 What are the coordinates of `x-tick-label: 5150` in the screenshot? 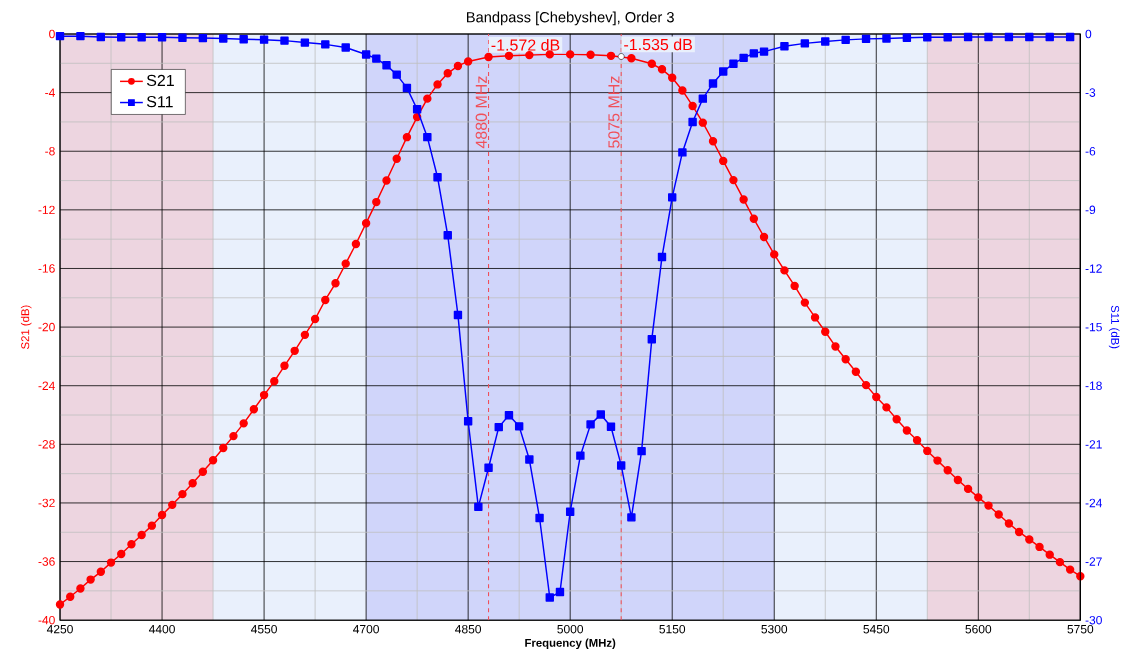 It's located at (672, 629).